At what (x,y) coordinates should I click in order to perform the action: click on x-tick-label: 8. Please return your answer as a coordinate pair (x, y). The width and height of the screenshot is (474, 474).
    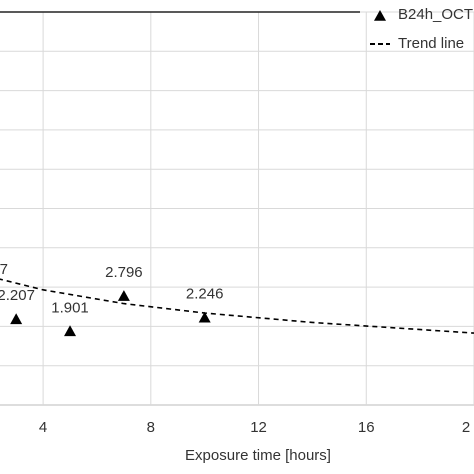
    Looking at the image, I should click on (151, 427).